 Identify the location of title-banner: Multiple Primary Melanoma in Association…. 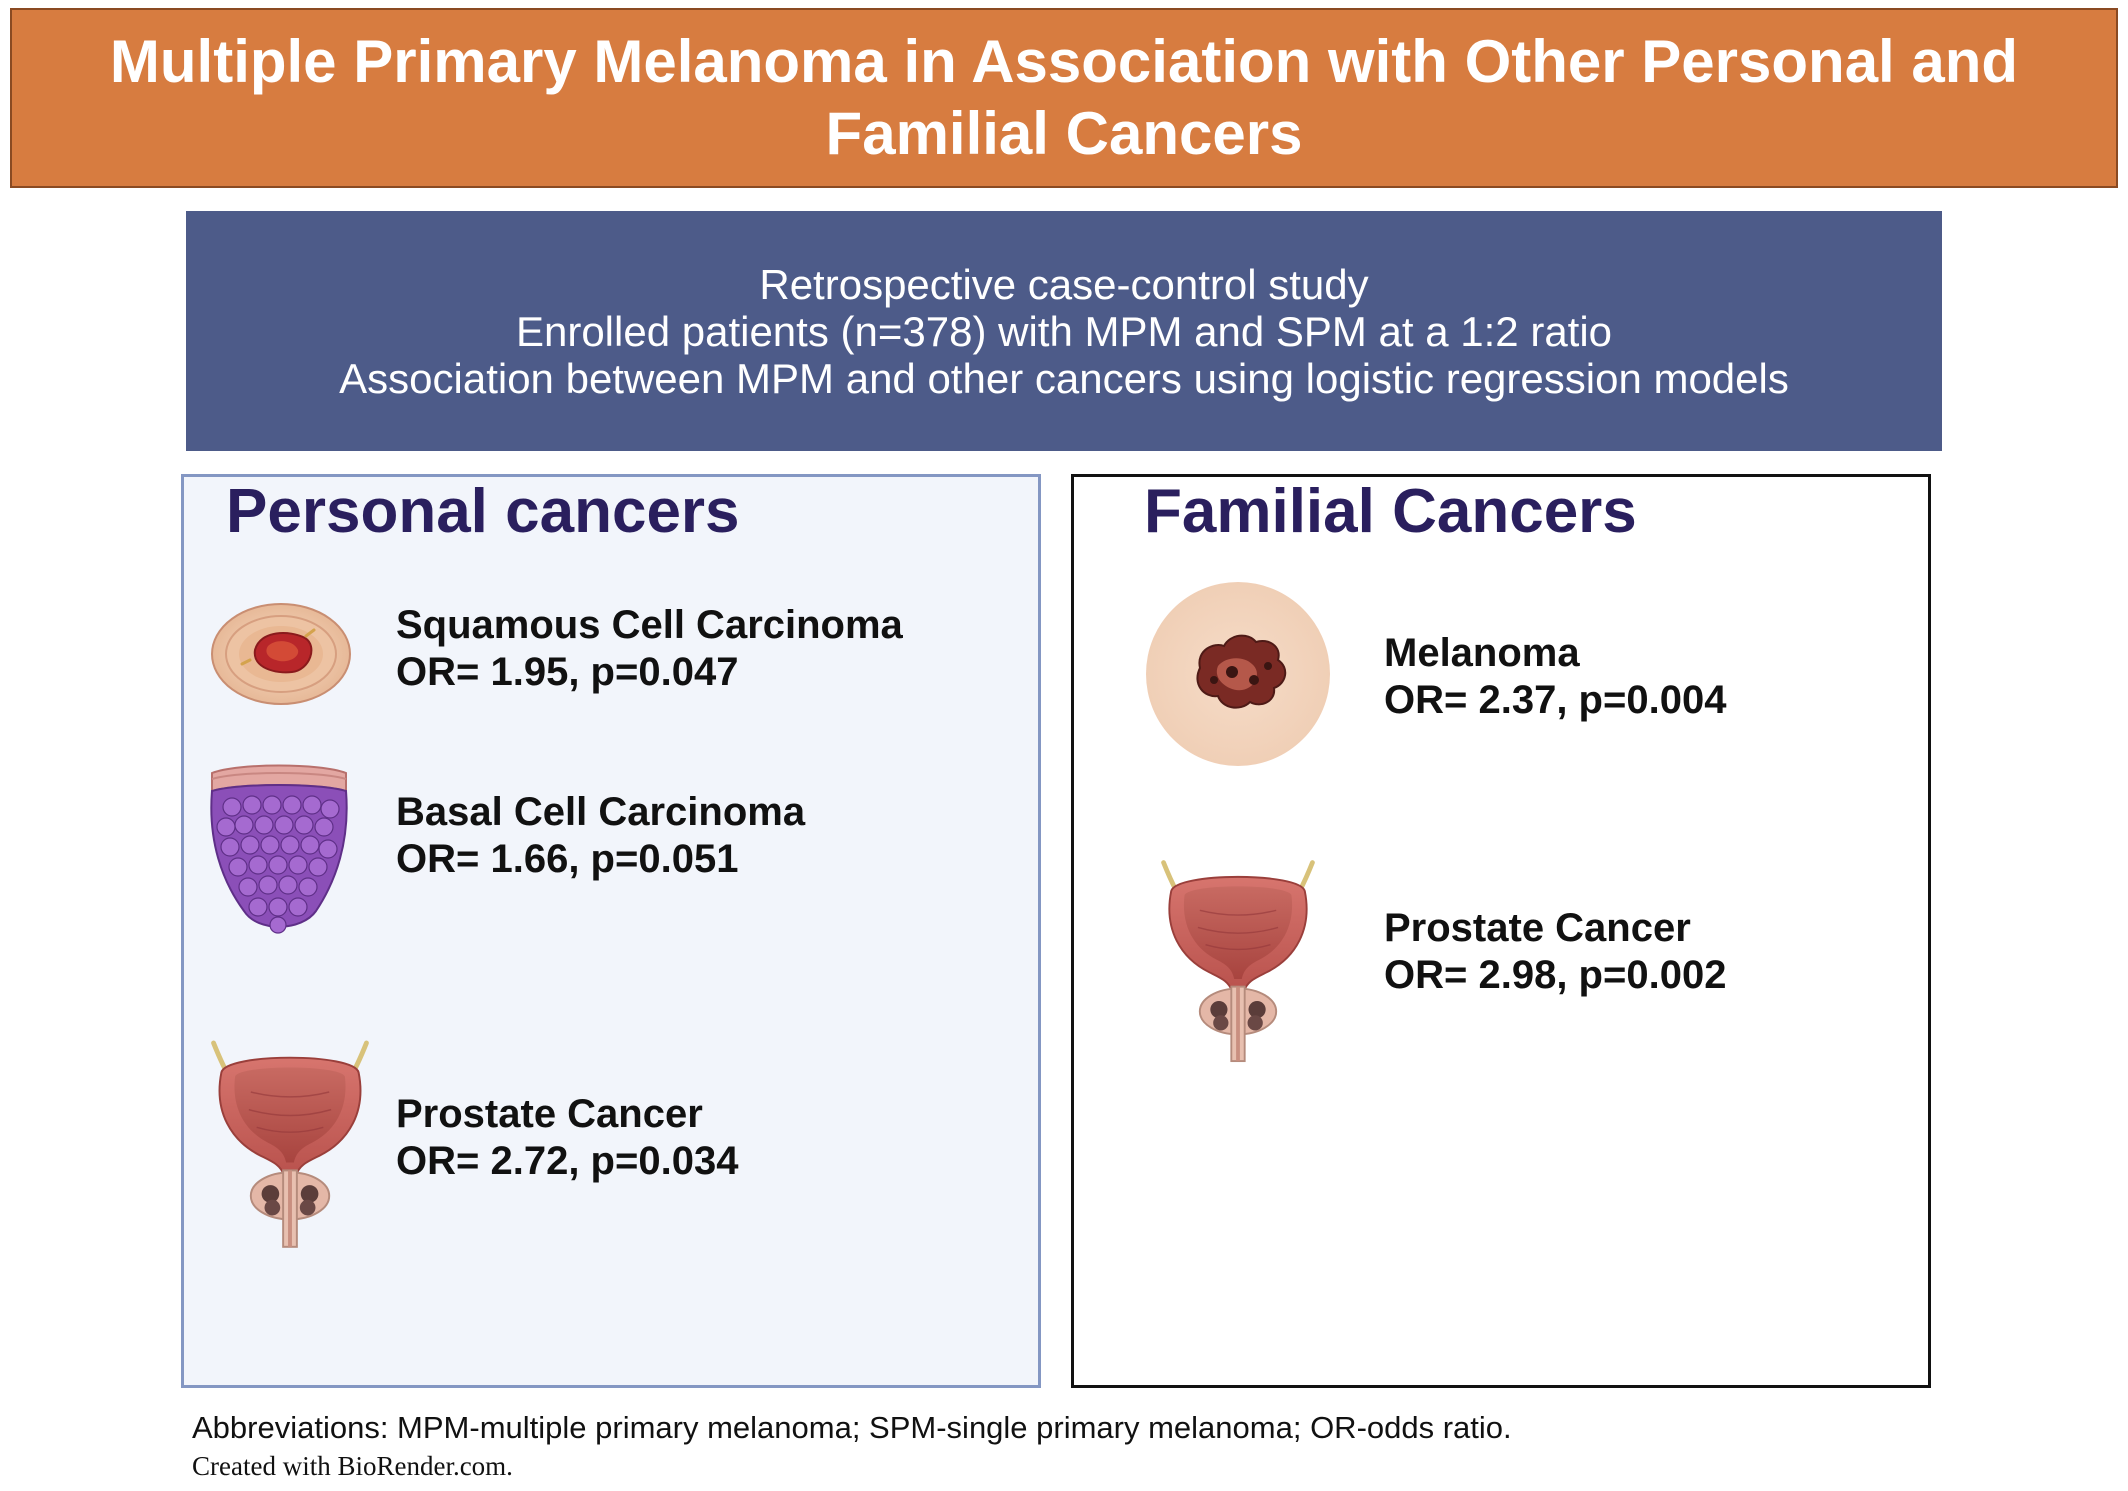
(1064, 98).